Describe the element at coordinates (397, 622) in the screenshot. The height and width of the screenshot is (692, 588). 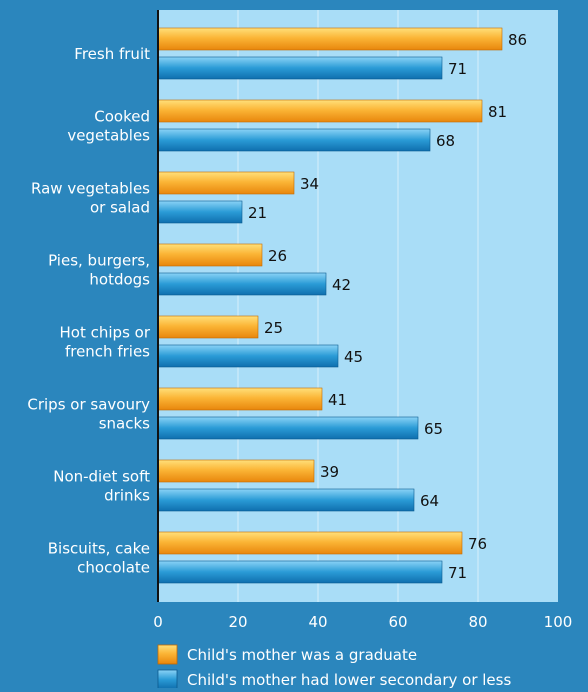
I see `x-tick-label: 60` at that location.